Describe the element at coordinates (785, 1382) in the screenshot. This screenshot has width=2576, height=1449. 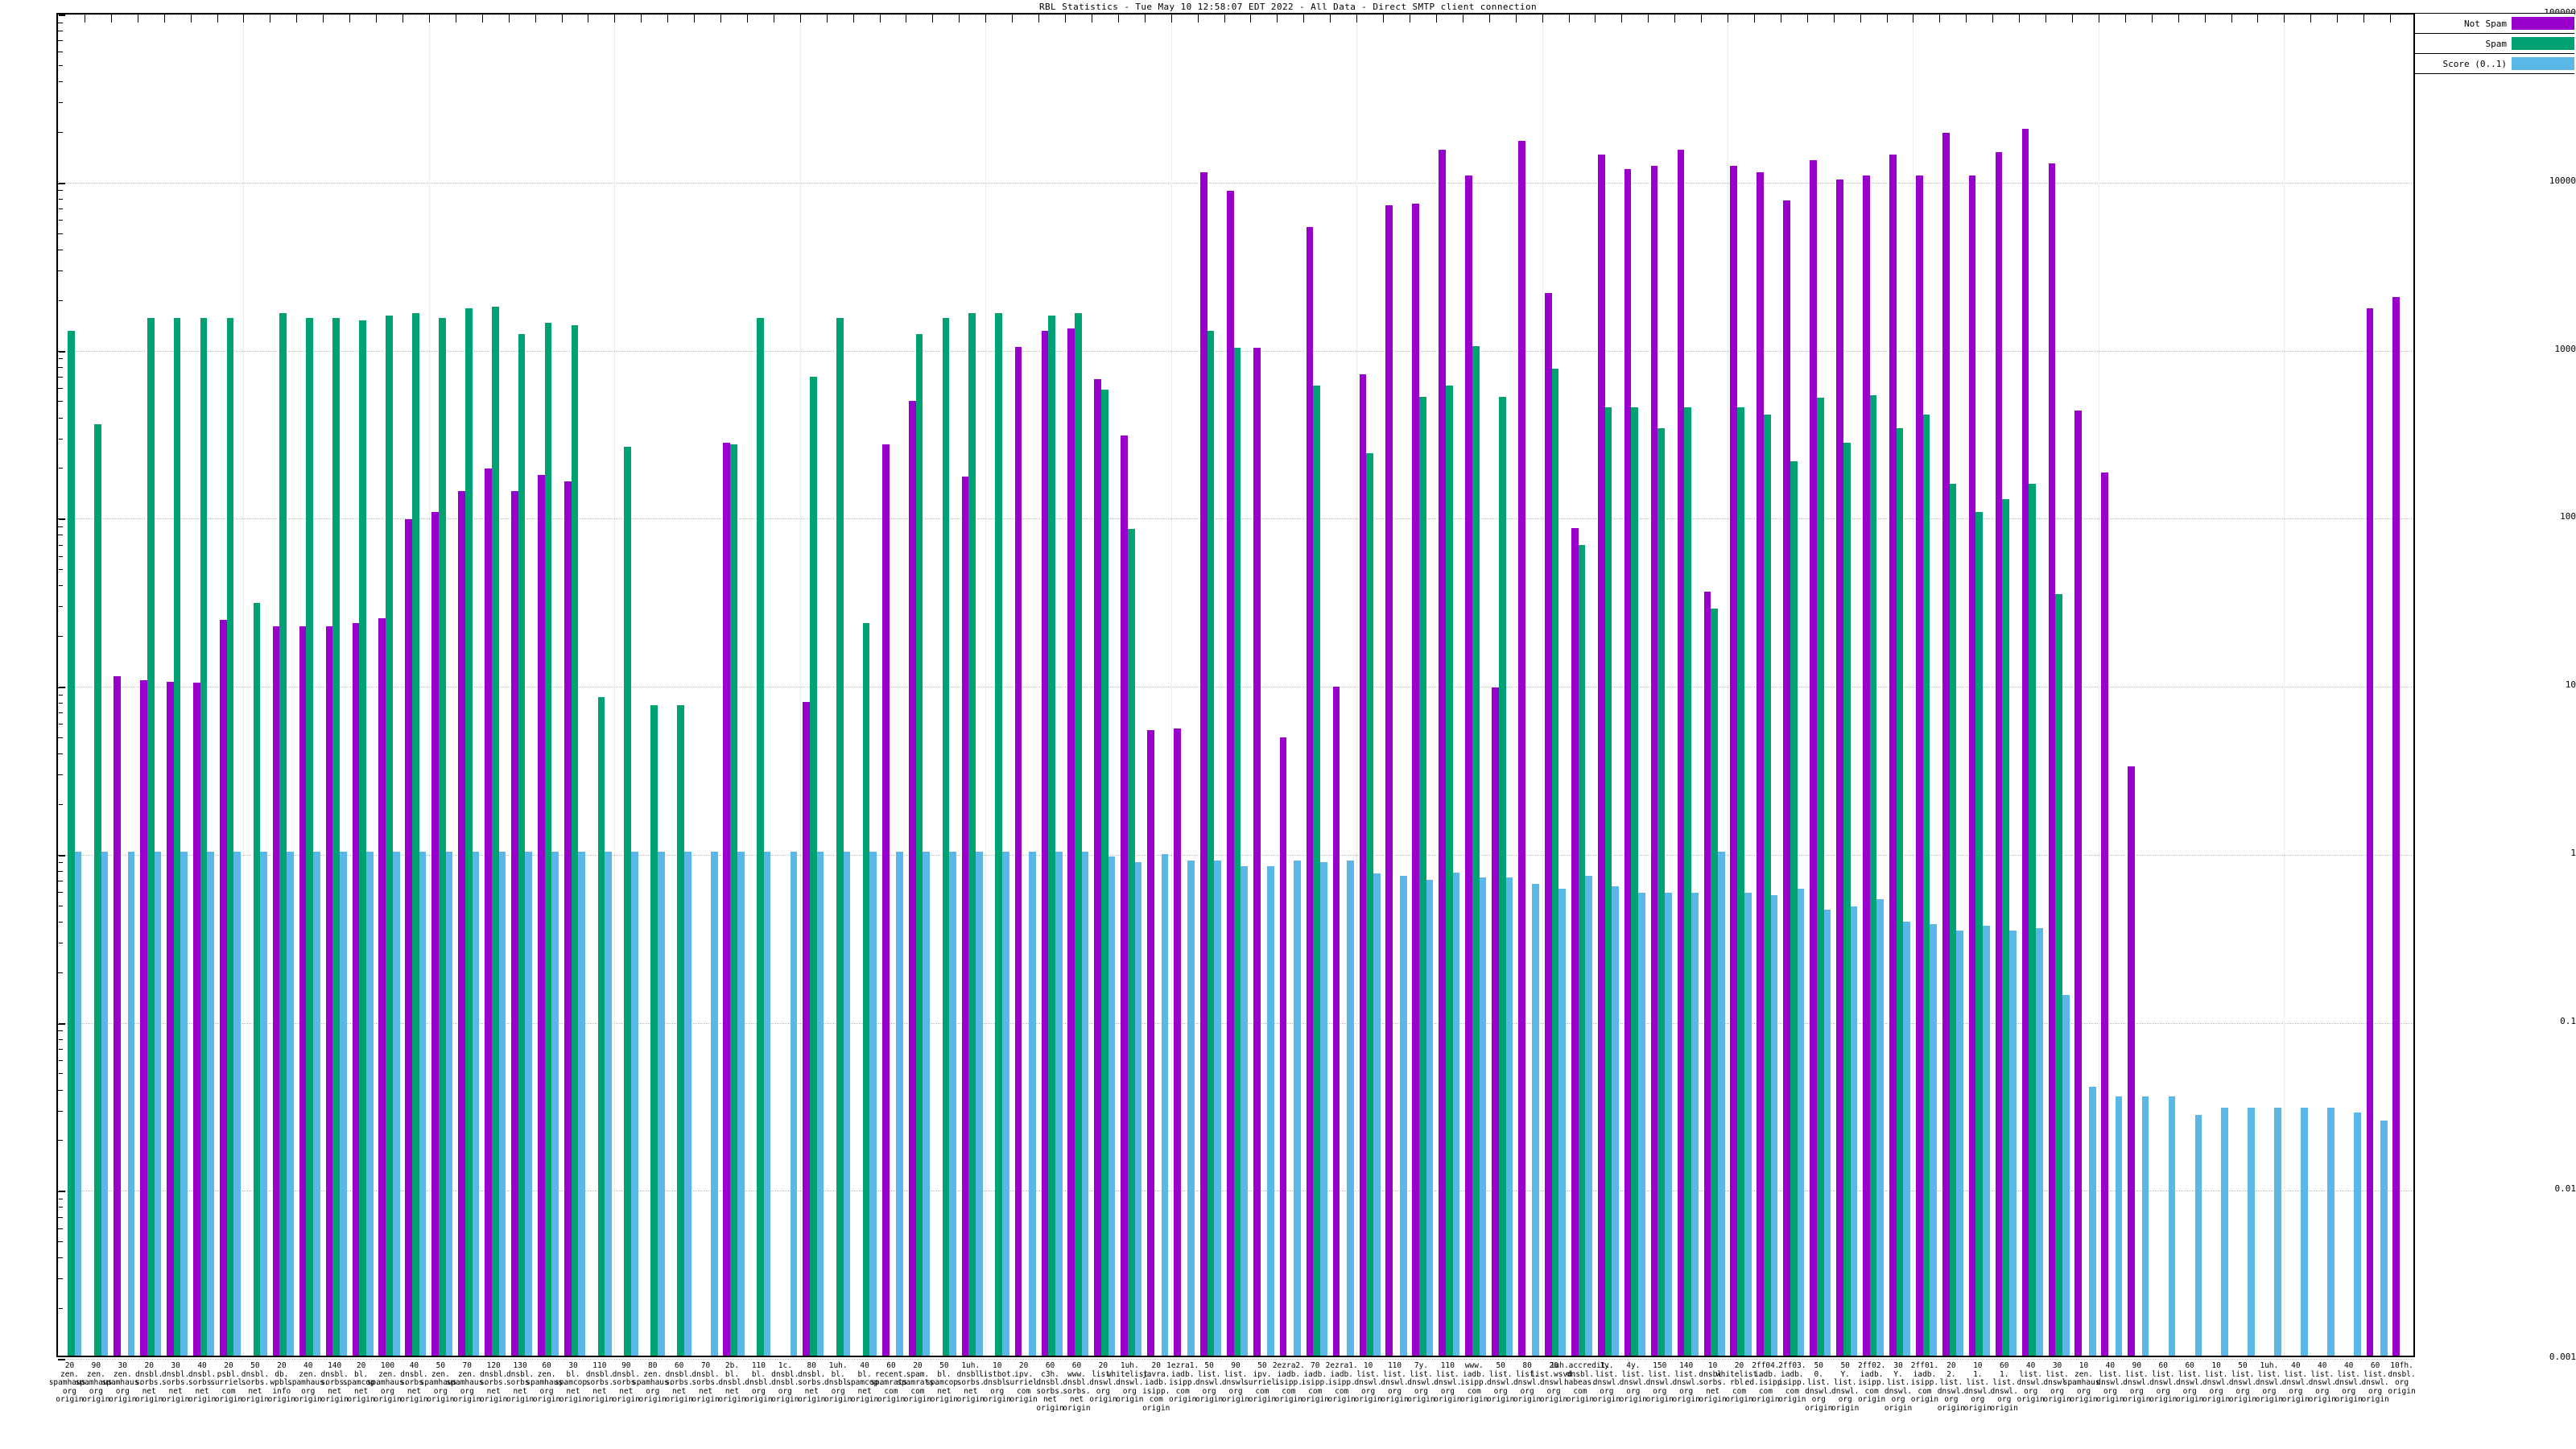
I see `x-tick-label: 1c. dnsbl. dnsbl. org origin` at that location.